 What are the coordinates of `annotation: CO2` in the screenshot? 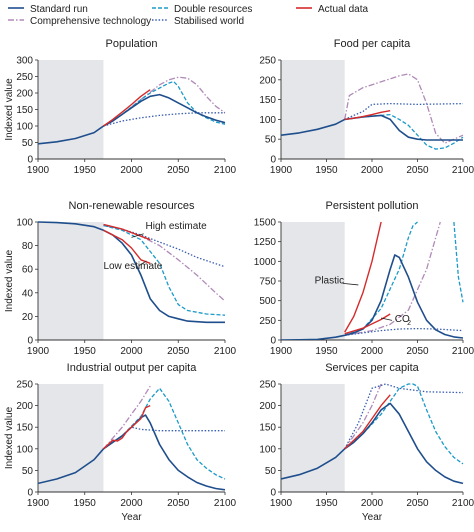 It's located at (396, 320).